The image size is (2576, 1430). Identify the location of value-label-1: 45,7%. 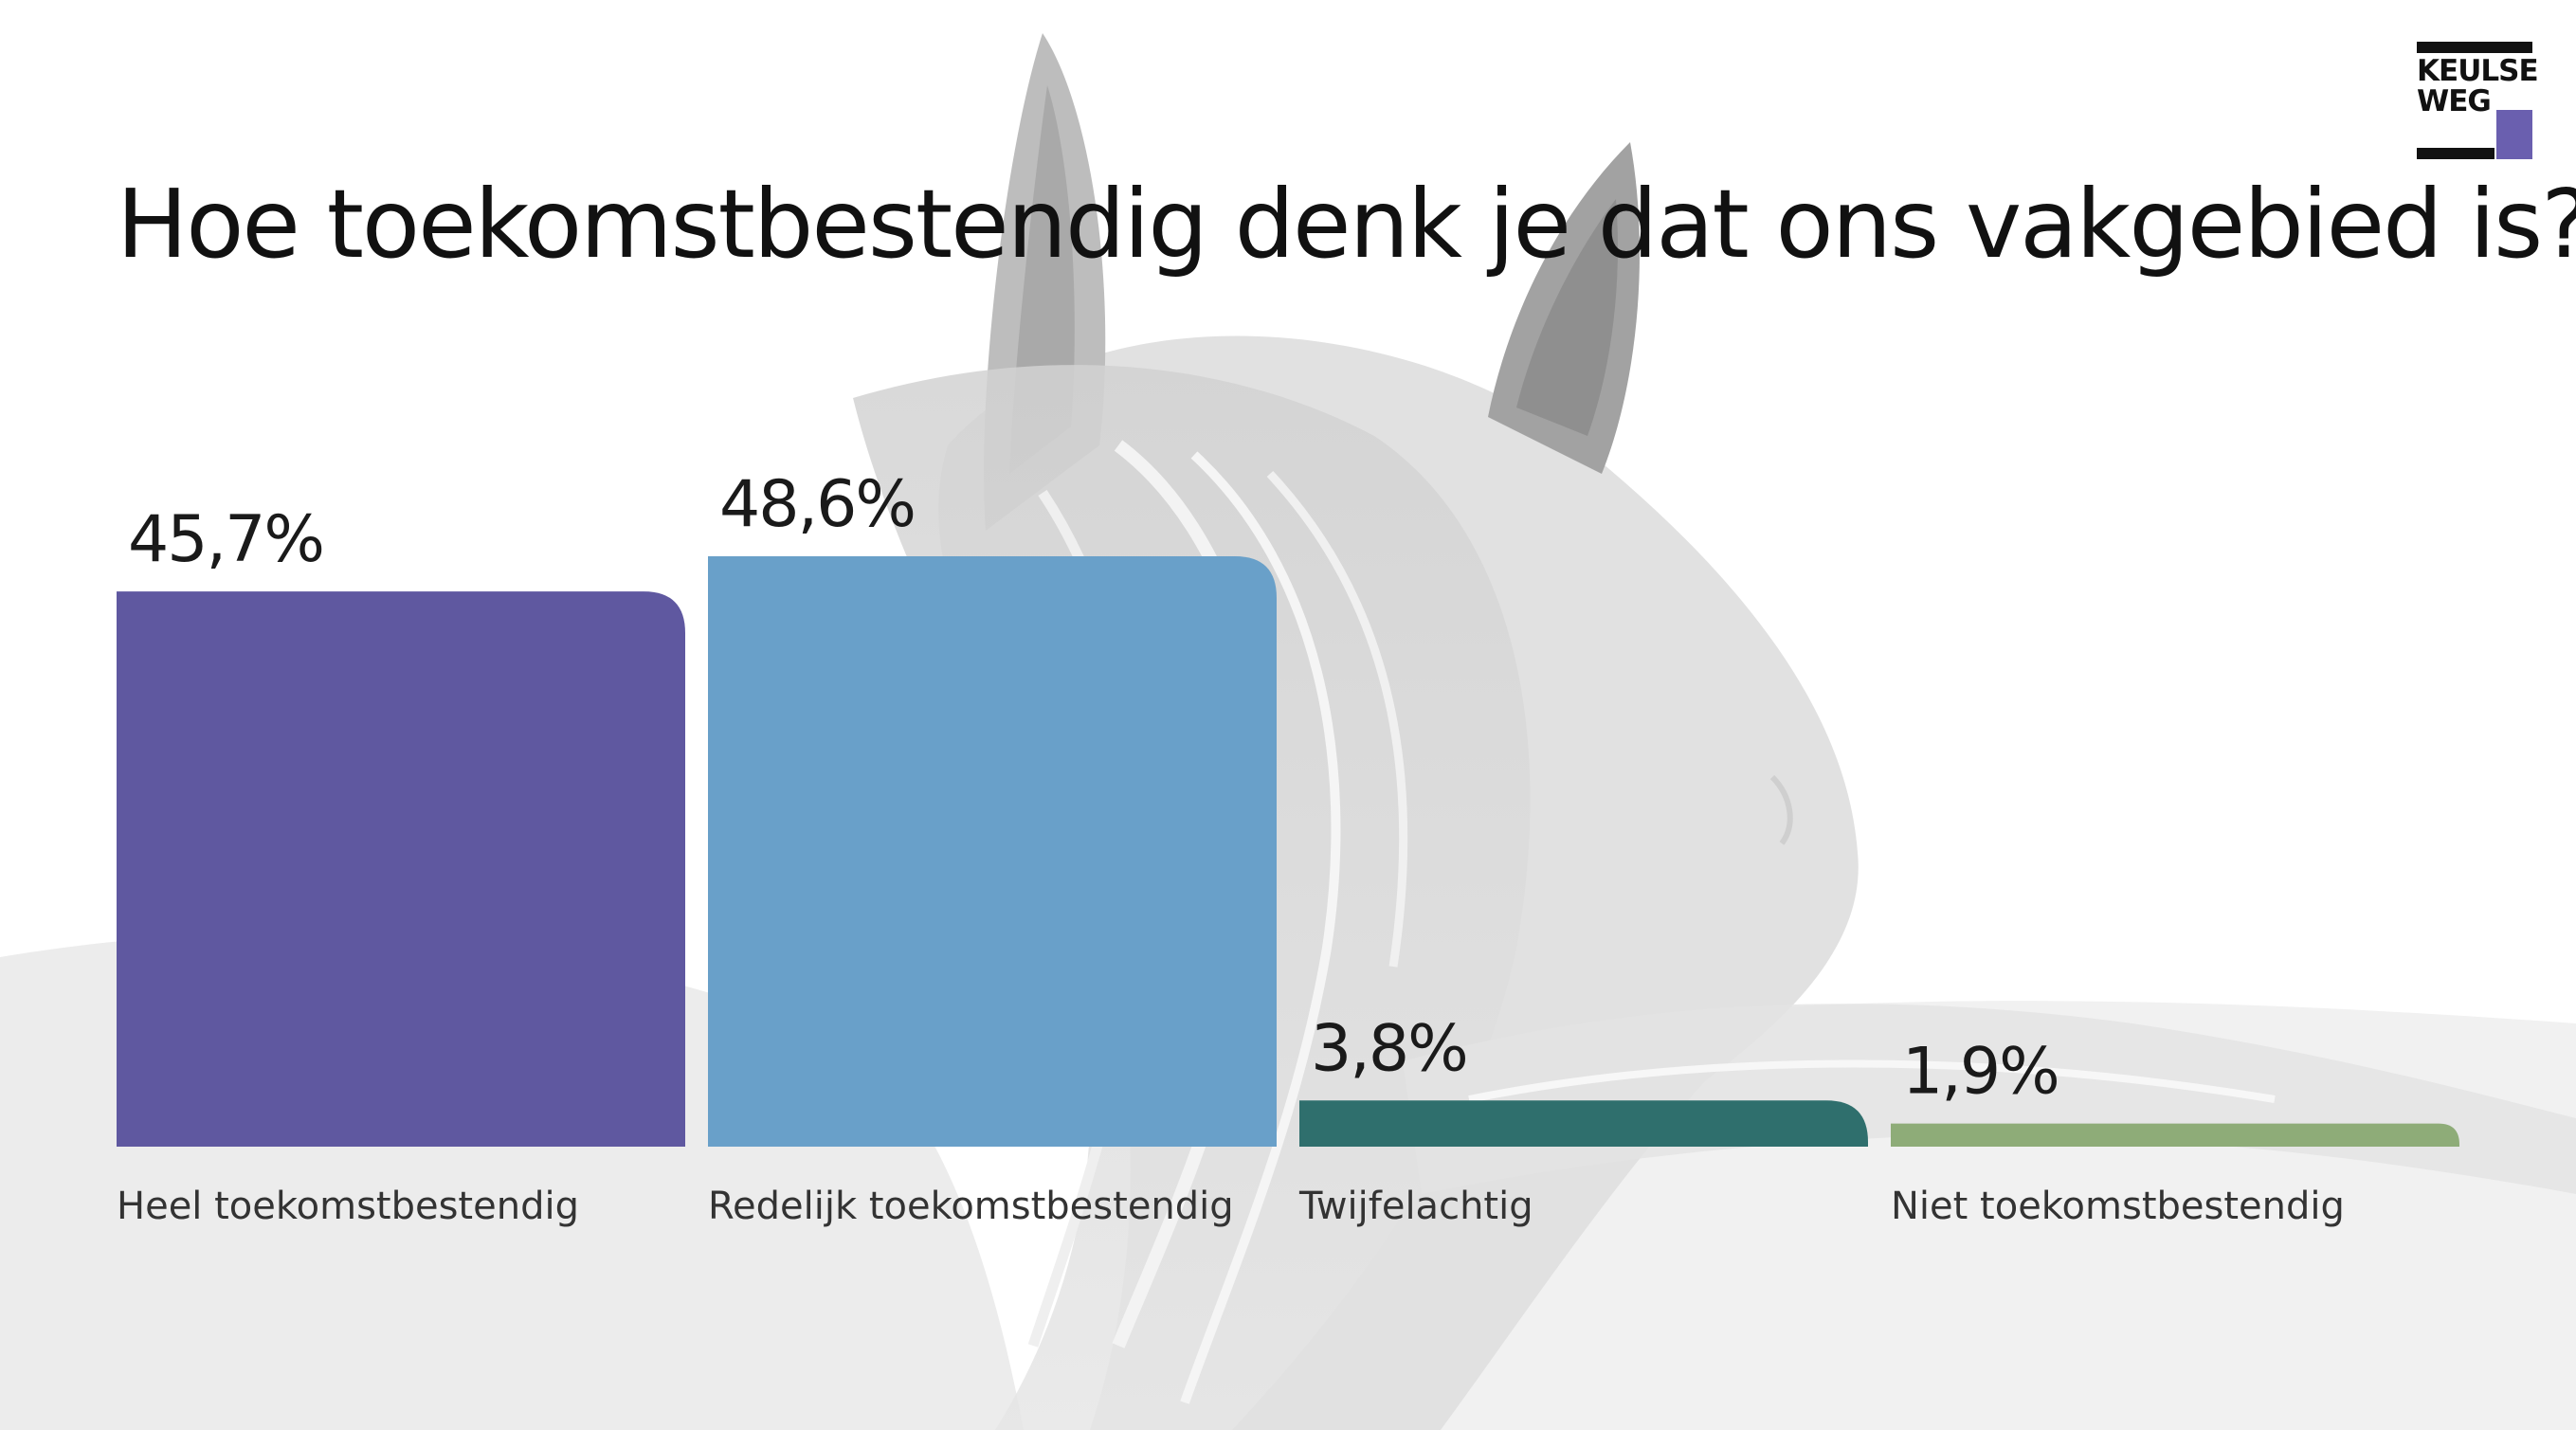
(225, 539).